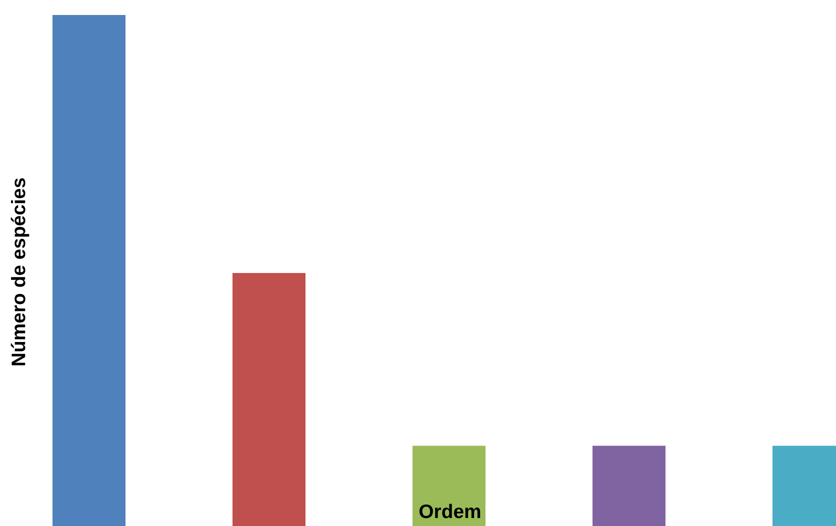 This screenshot has height=526, width=836. Describe the element at coordinates (449, 511) in the screenshot. I see `x-axis-title: Ordem` at that location.